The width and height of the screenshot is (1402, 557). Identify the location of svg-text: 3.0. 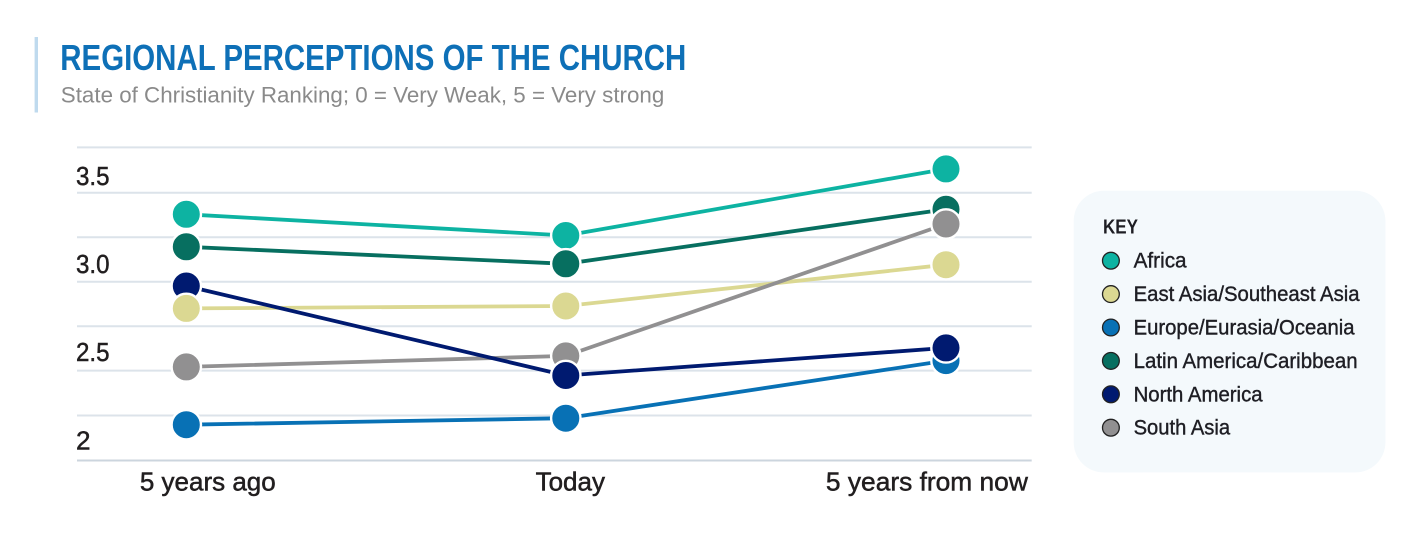
(93, 264).